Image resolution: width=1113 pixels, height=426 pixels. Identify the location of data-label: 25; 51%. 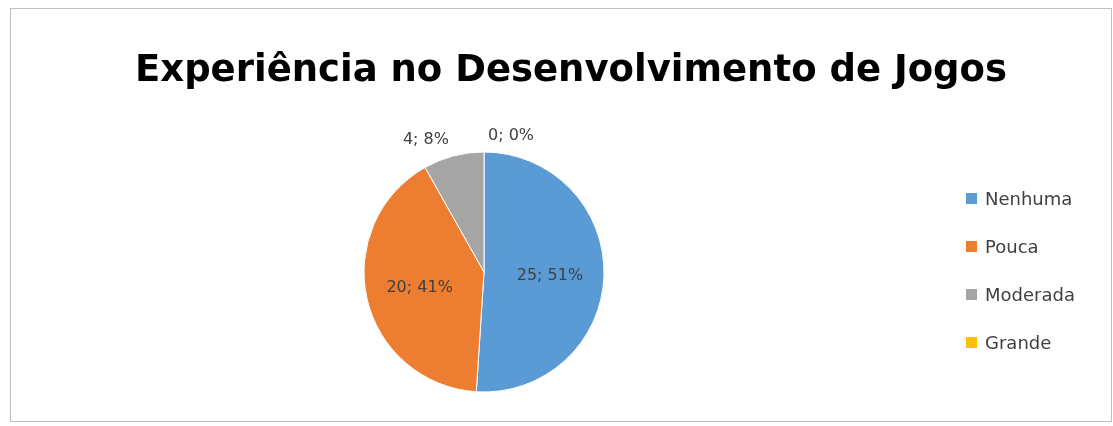
(550, 274).